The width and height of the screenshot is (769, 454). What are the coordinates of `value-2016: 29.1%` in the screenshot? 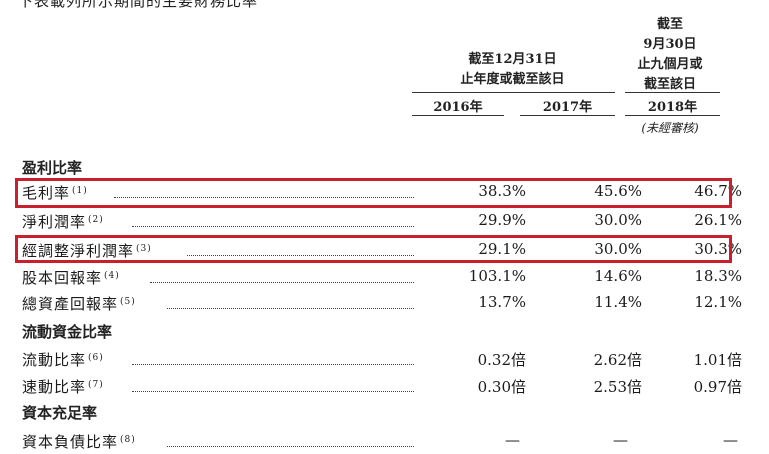 It's located at (502, 249).